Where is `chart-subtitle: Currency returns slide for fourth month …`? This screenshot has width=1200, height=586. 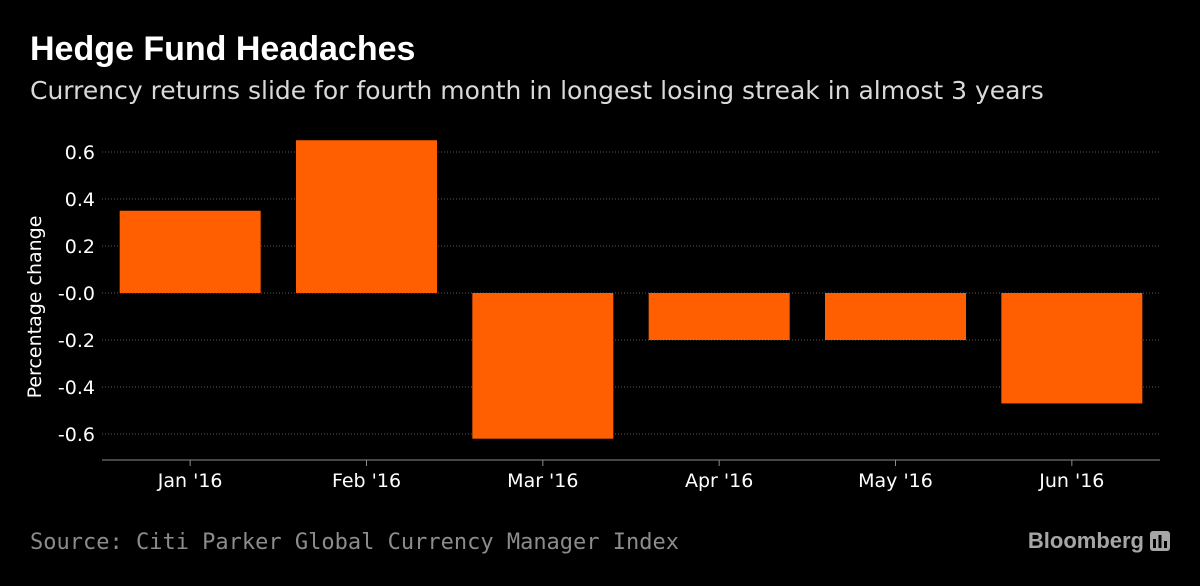
chart-subtitle: Currency returns slide for fourth month … is located at coordinates (537, 90).